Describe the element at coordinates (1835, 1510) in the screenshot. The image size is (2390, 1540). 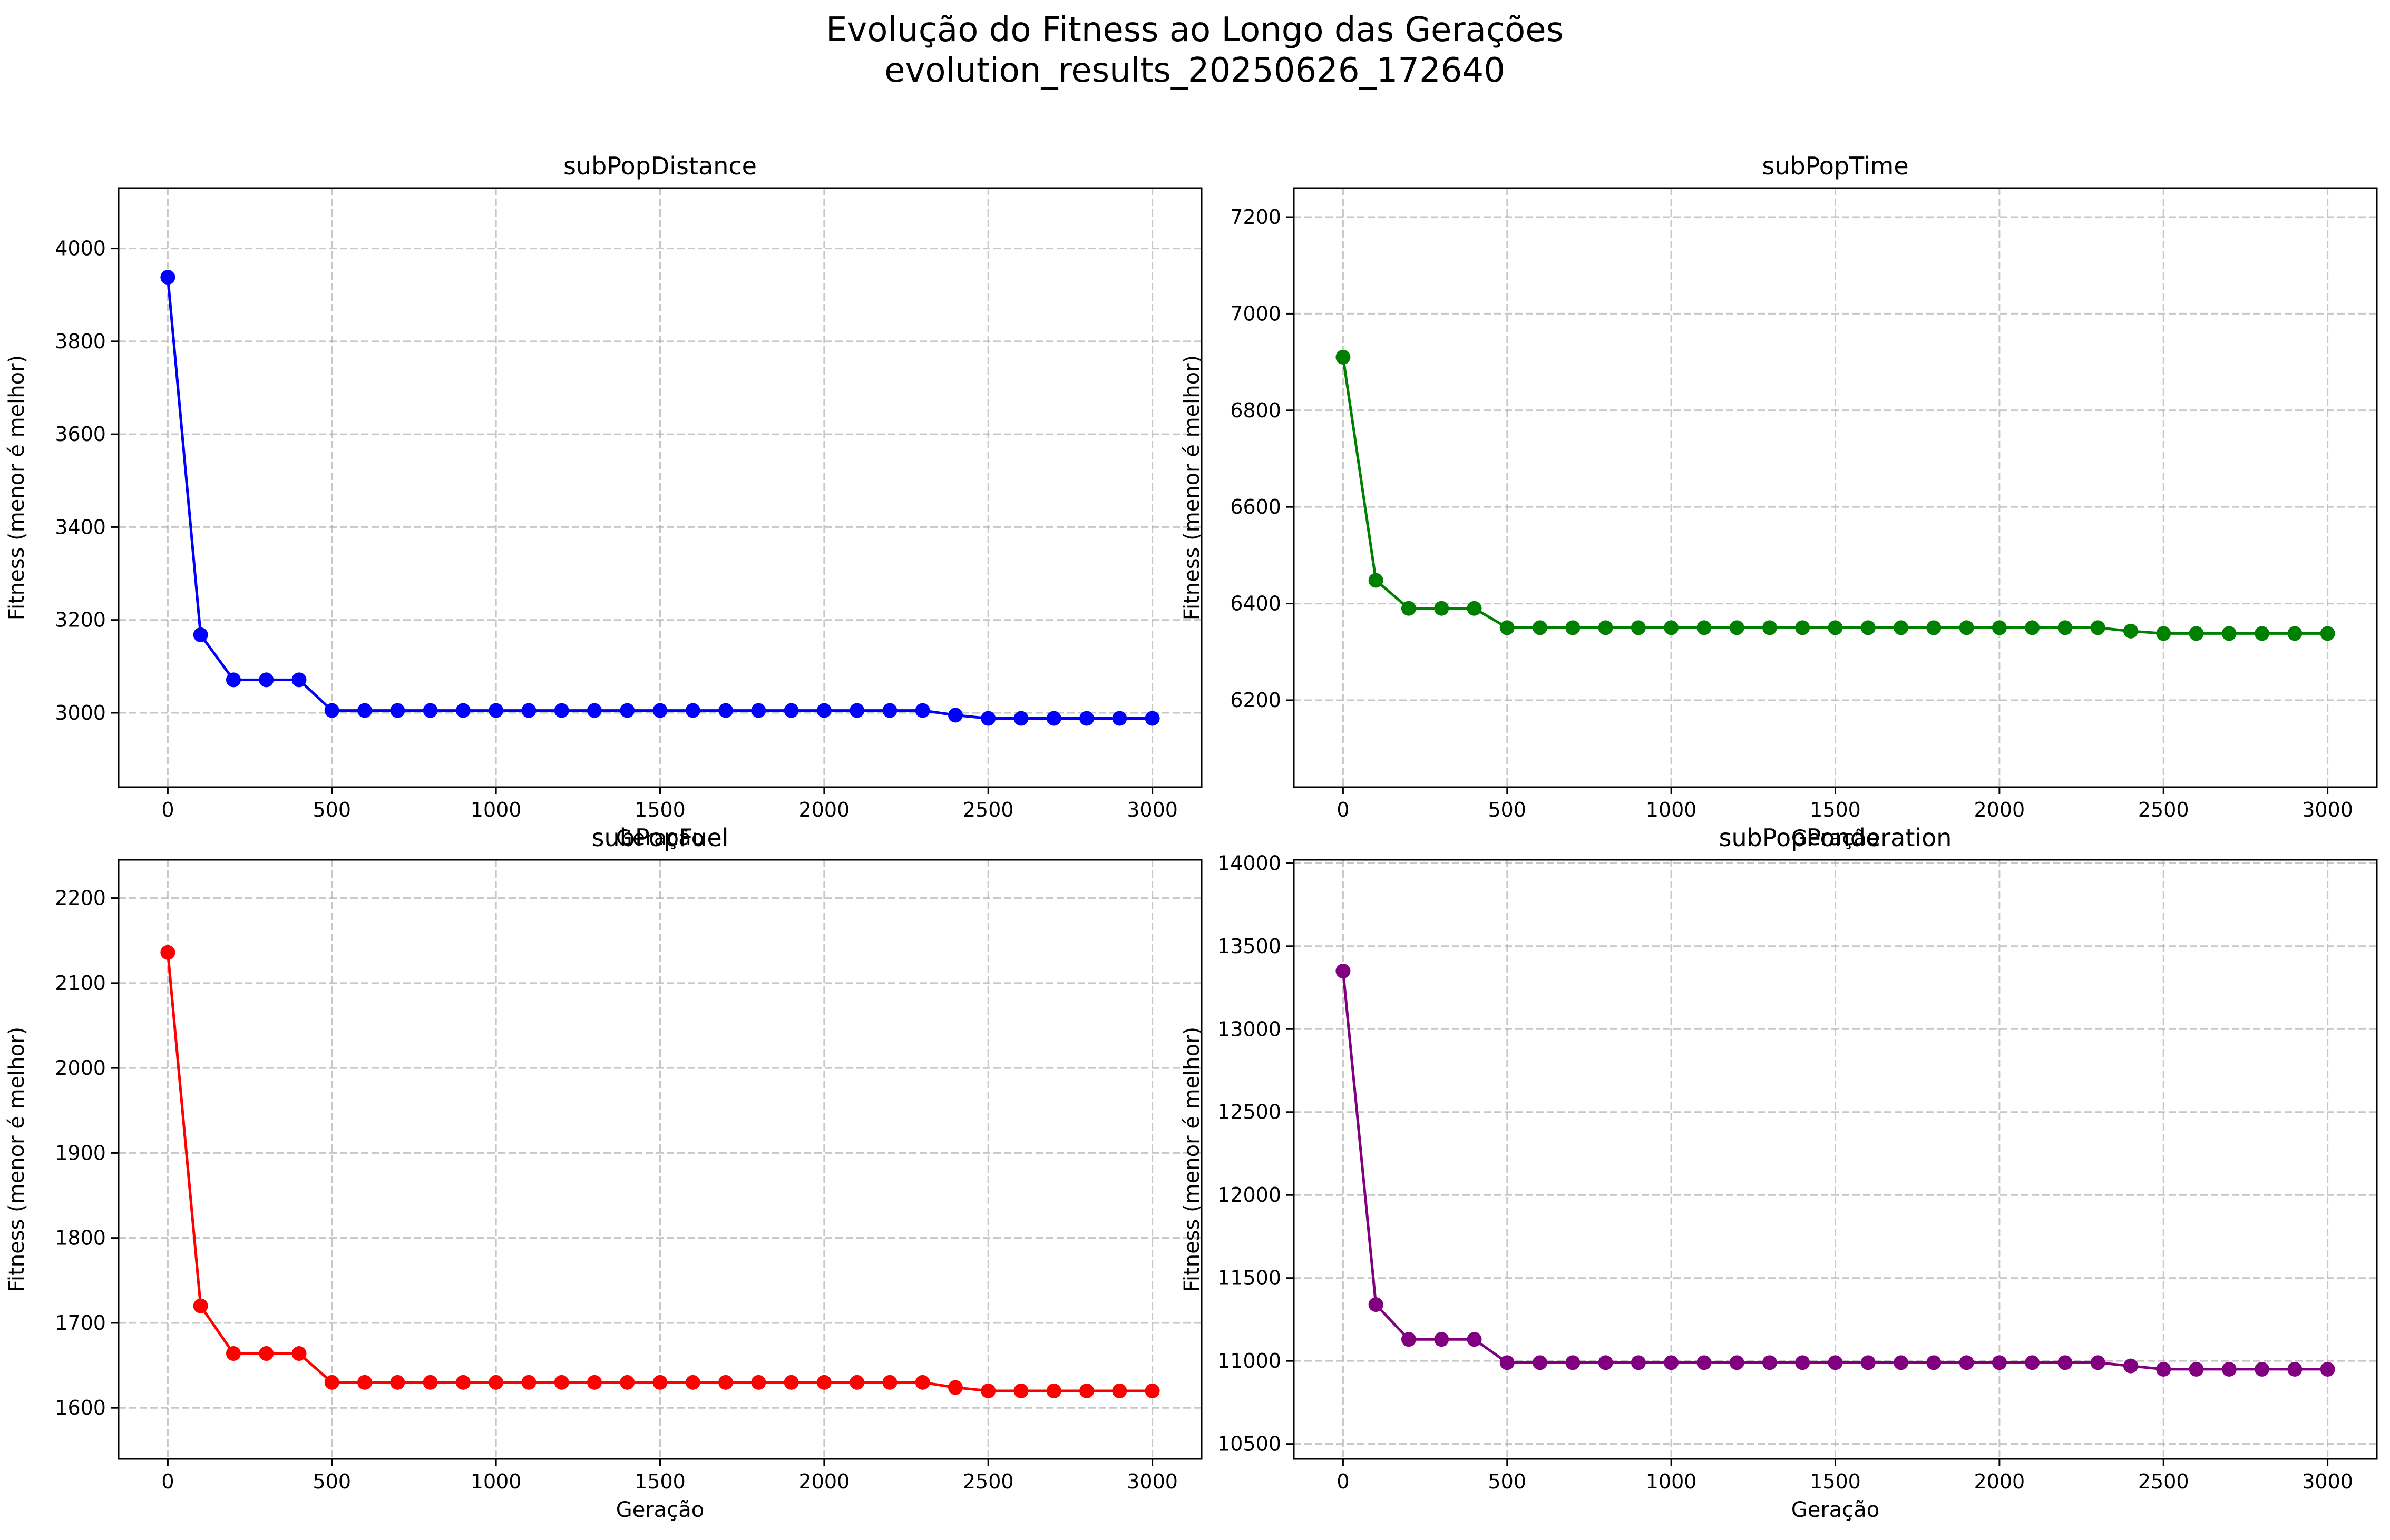
I see `x-axis-label: Geração` at that location.